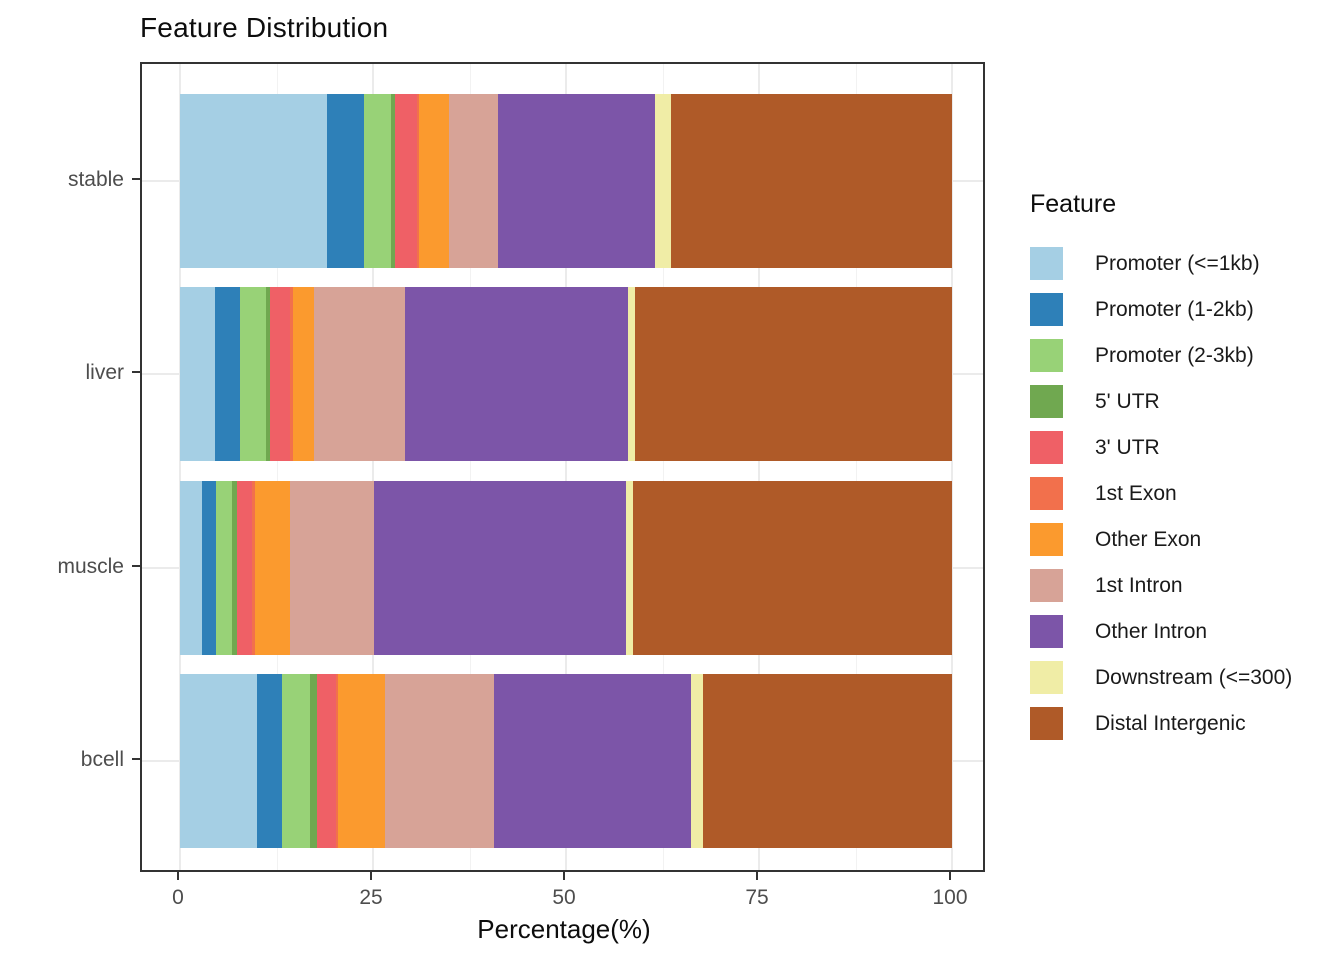 The width and height of the screenshot is (1344, 960). What do you see at coordinates (564, 929) in the screenshot?
I see `x-axis-title: Percentage(%)` at bounding box center [564, 929].